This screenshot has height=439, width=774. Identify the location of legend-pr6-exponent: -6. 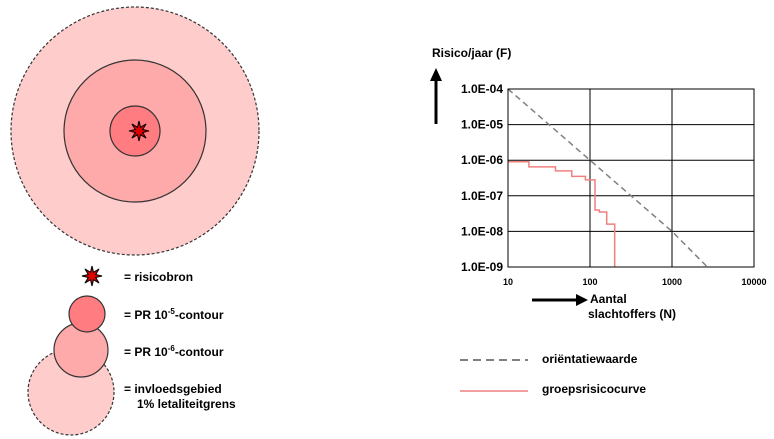
(171, 348).